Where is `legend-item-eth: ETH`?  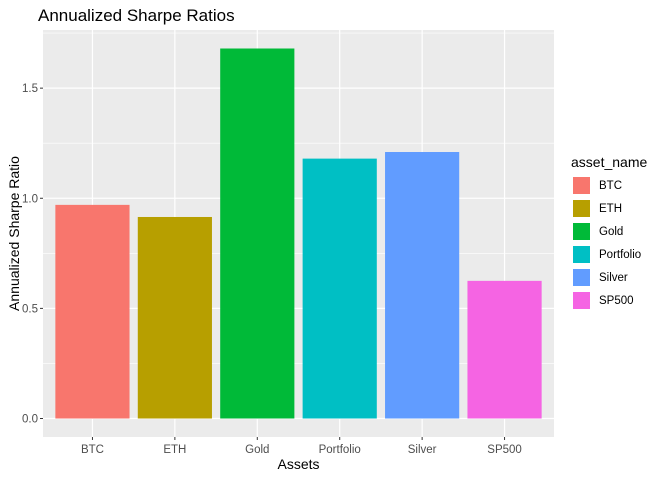
legend-item-eth: ETH is located at coordinates (609, 208).